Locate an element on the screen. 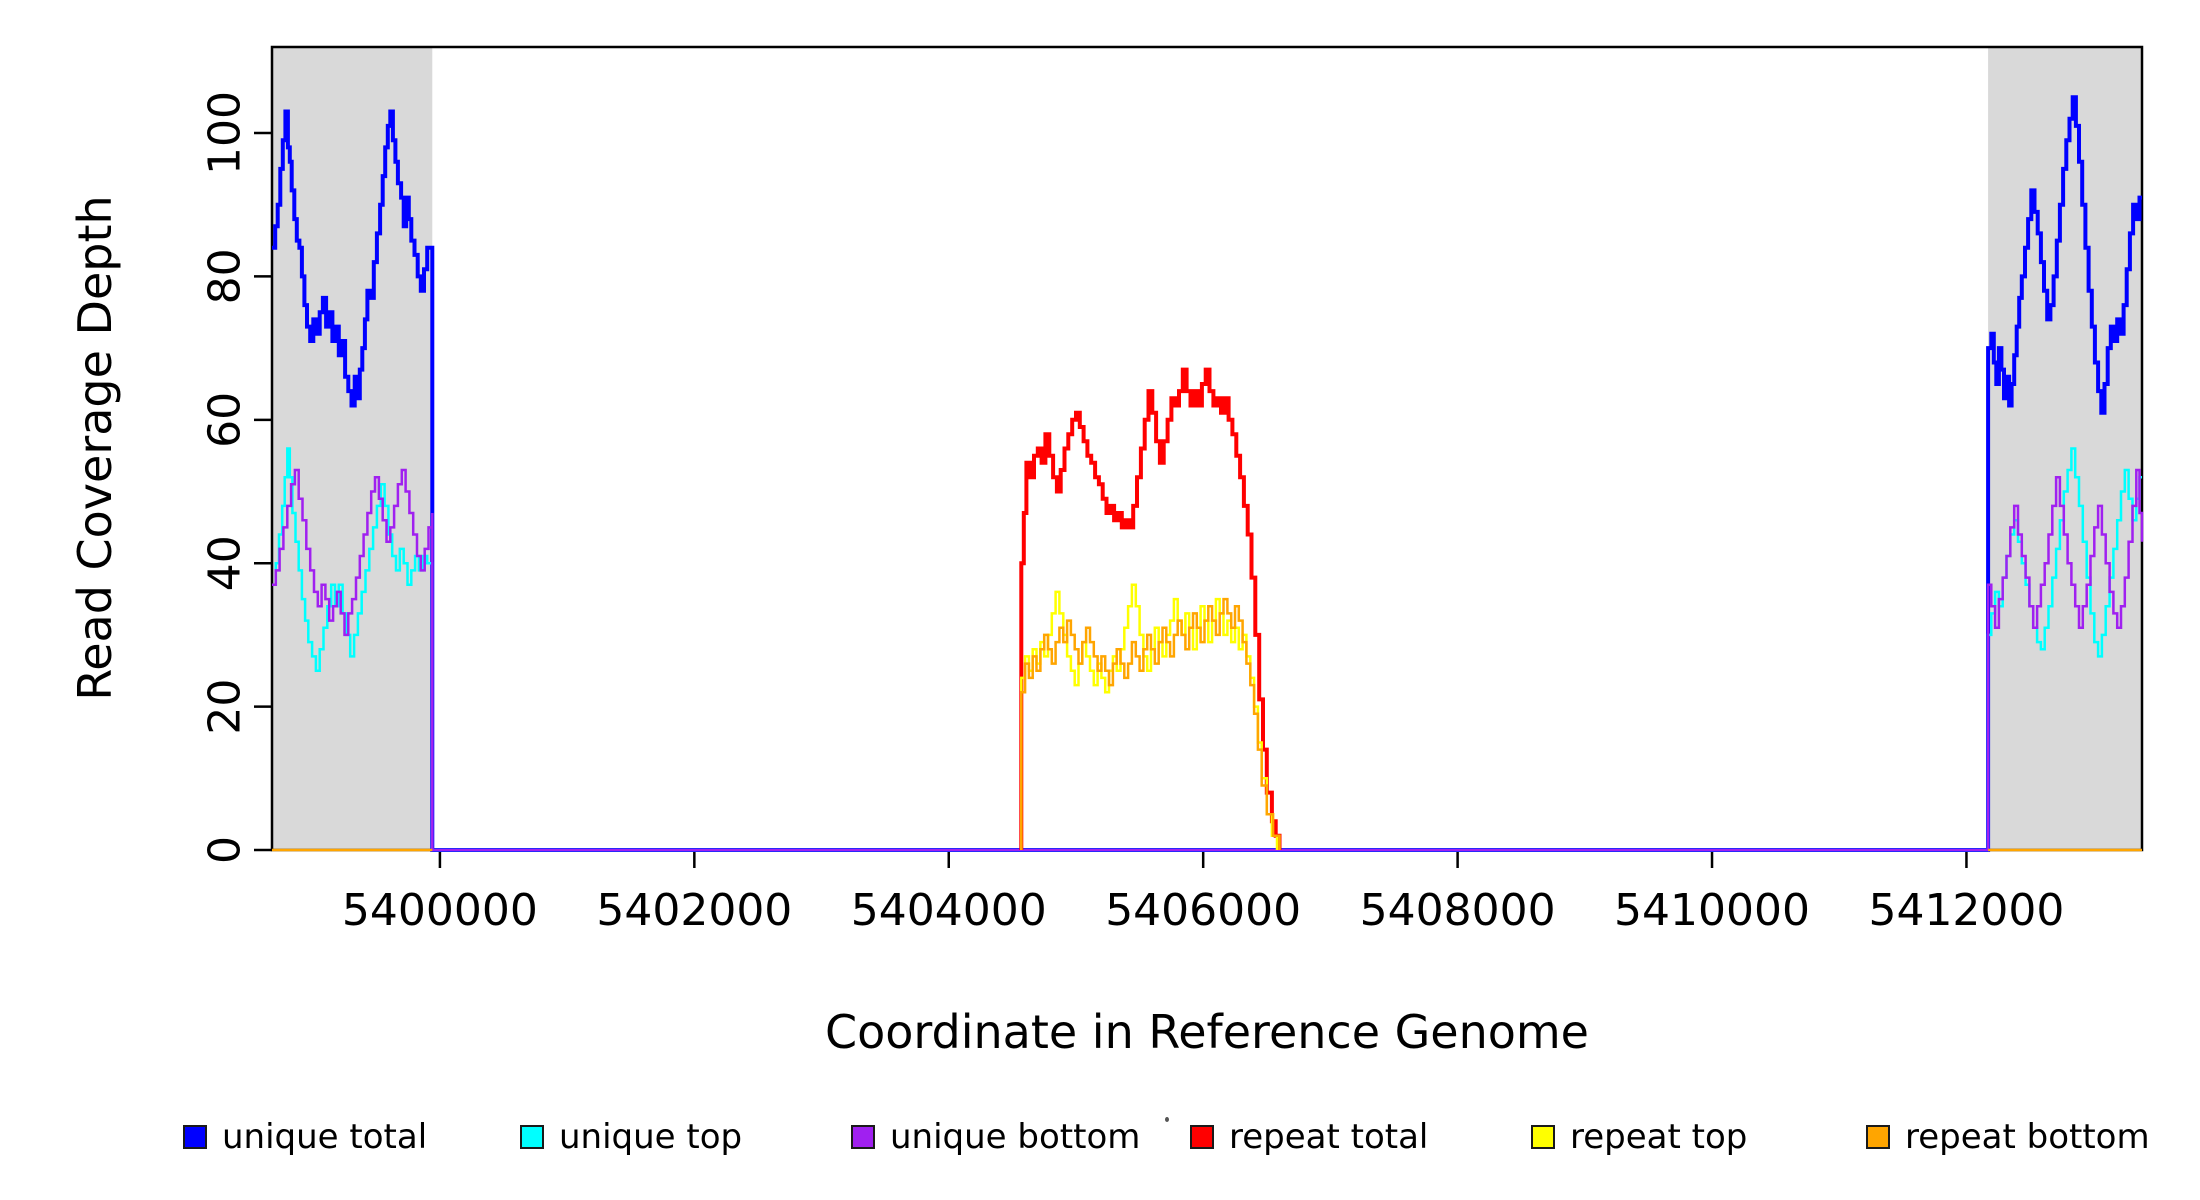 Image resolution: width=2200 pixels, height=1200 pixels. legend-label: unique top is located at coordinates (651, 1137).